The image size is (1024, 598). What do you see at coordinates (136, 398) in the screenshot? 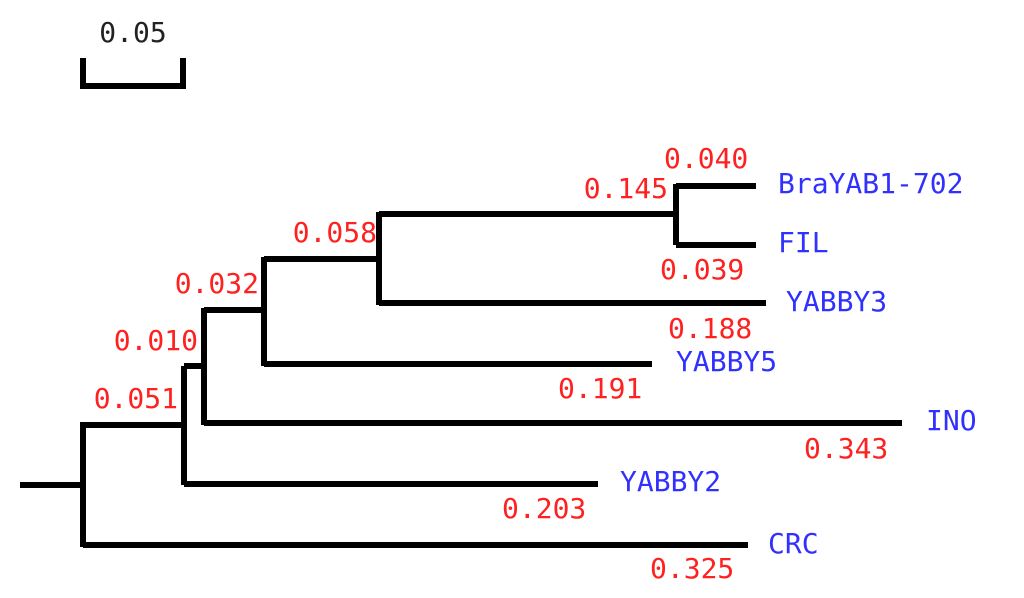
I see `branch-length-label: 0.051` at bounding box center [136, 398].